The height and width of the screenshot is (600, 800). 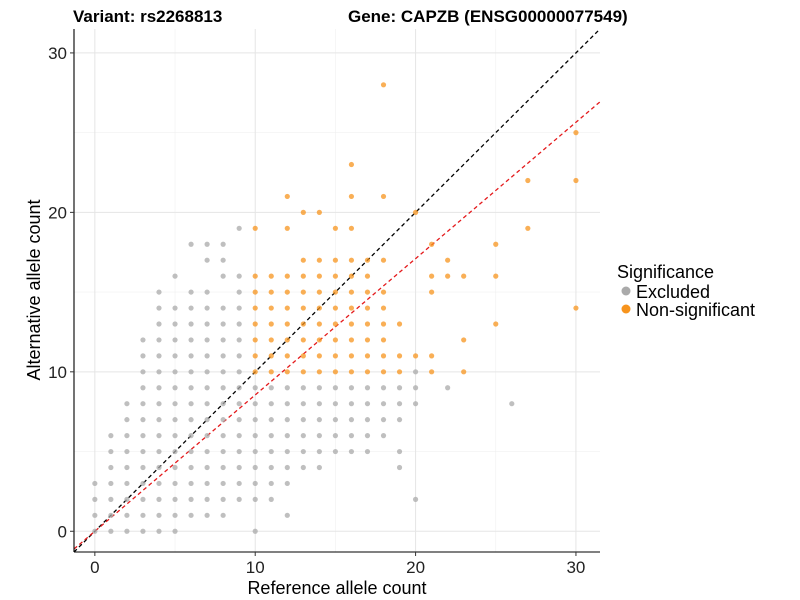 I want to click on legend-title: Significance, so click(x=665, y=272).